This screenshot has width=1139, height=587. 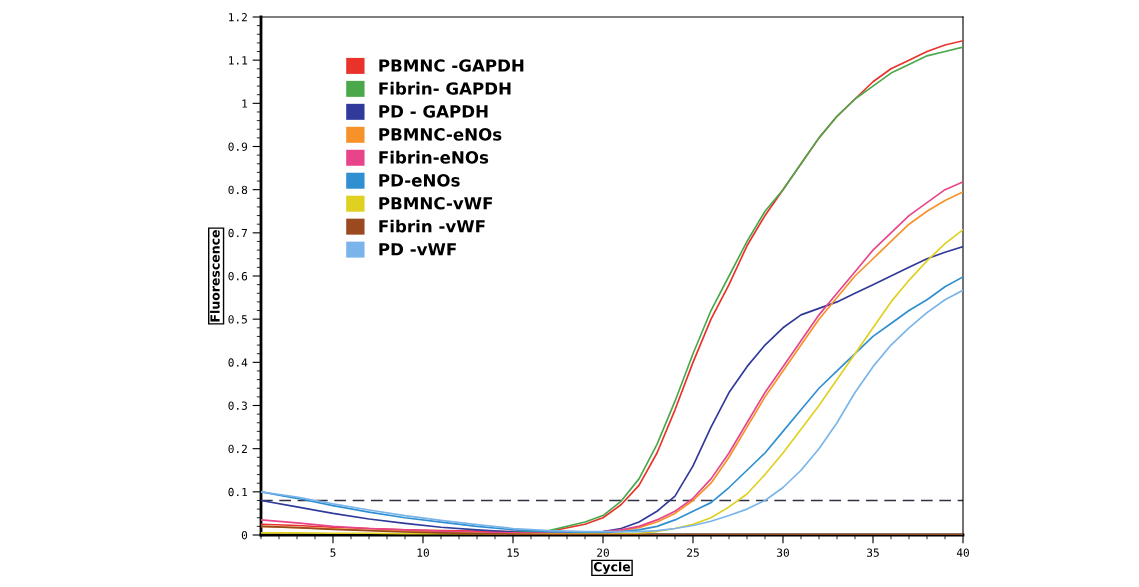 What do you see at coordinates (237, 405) in the screenshot?
I see `y-tick-label: 0.3` at bounding box center [237, 405].